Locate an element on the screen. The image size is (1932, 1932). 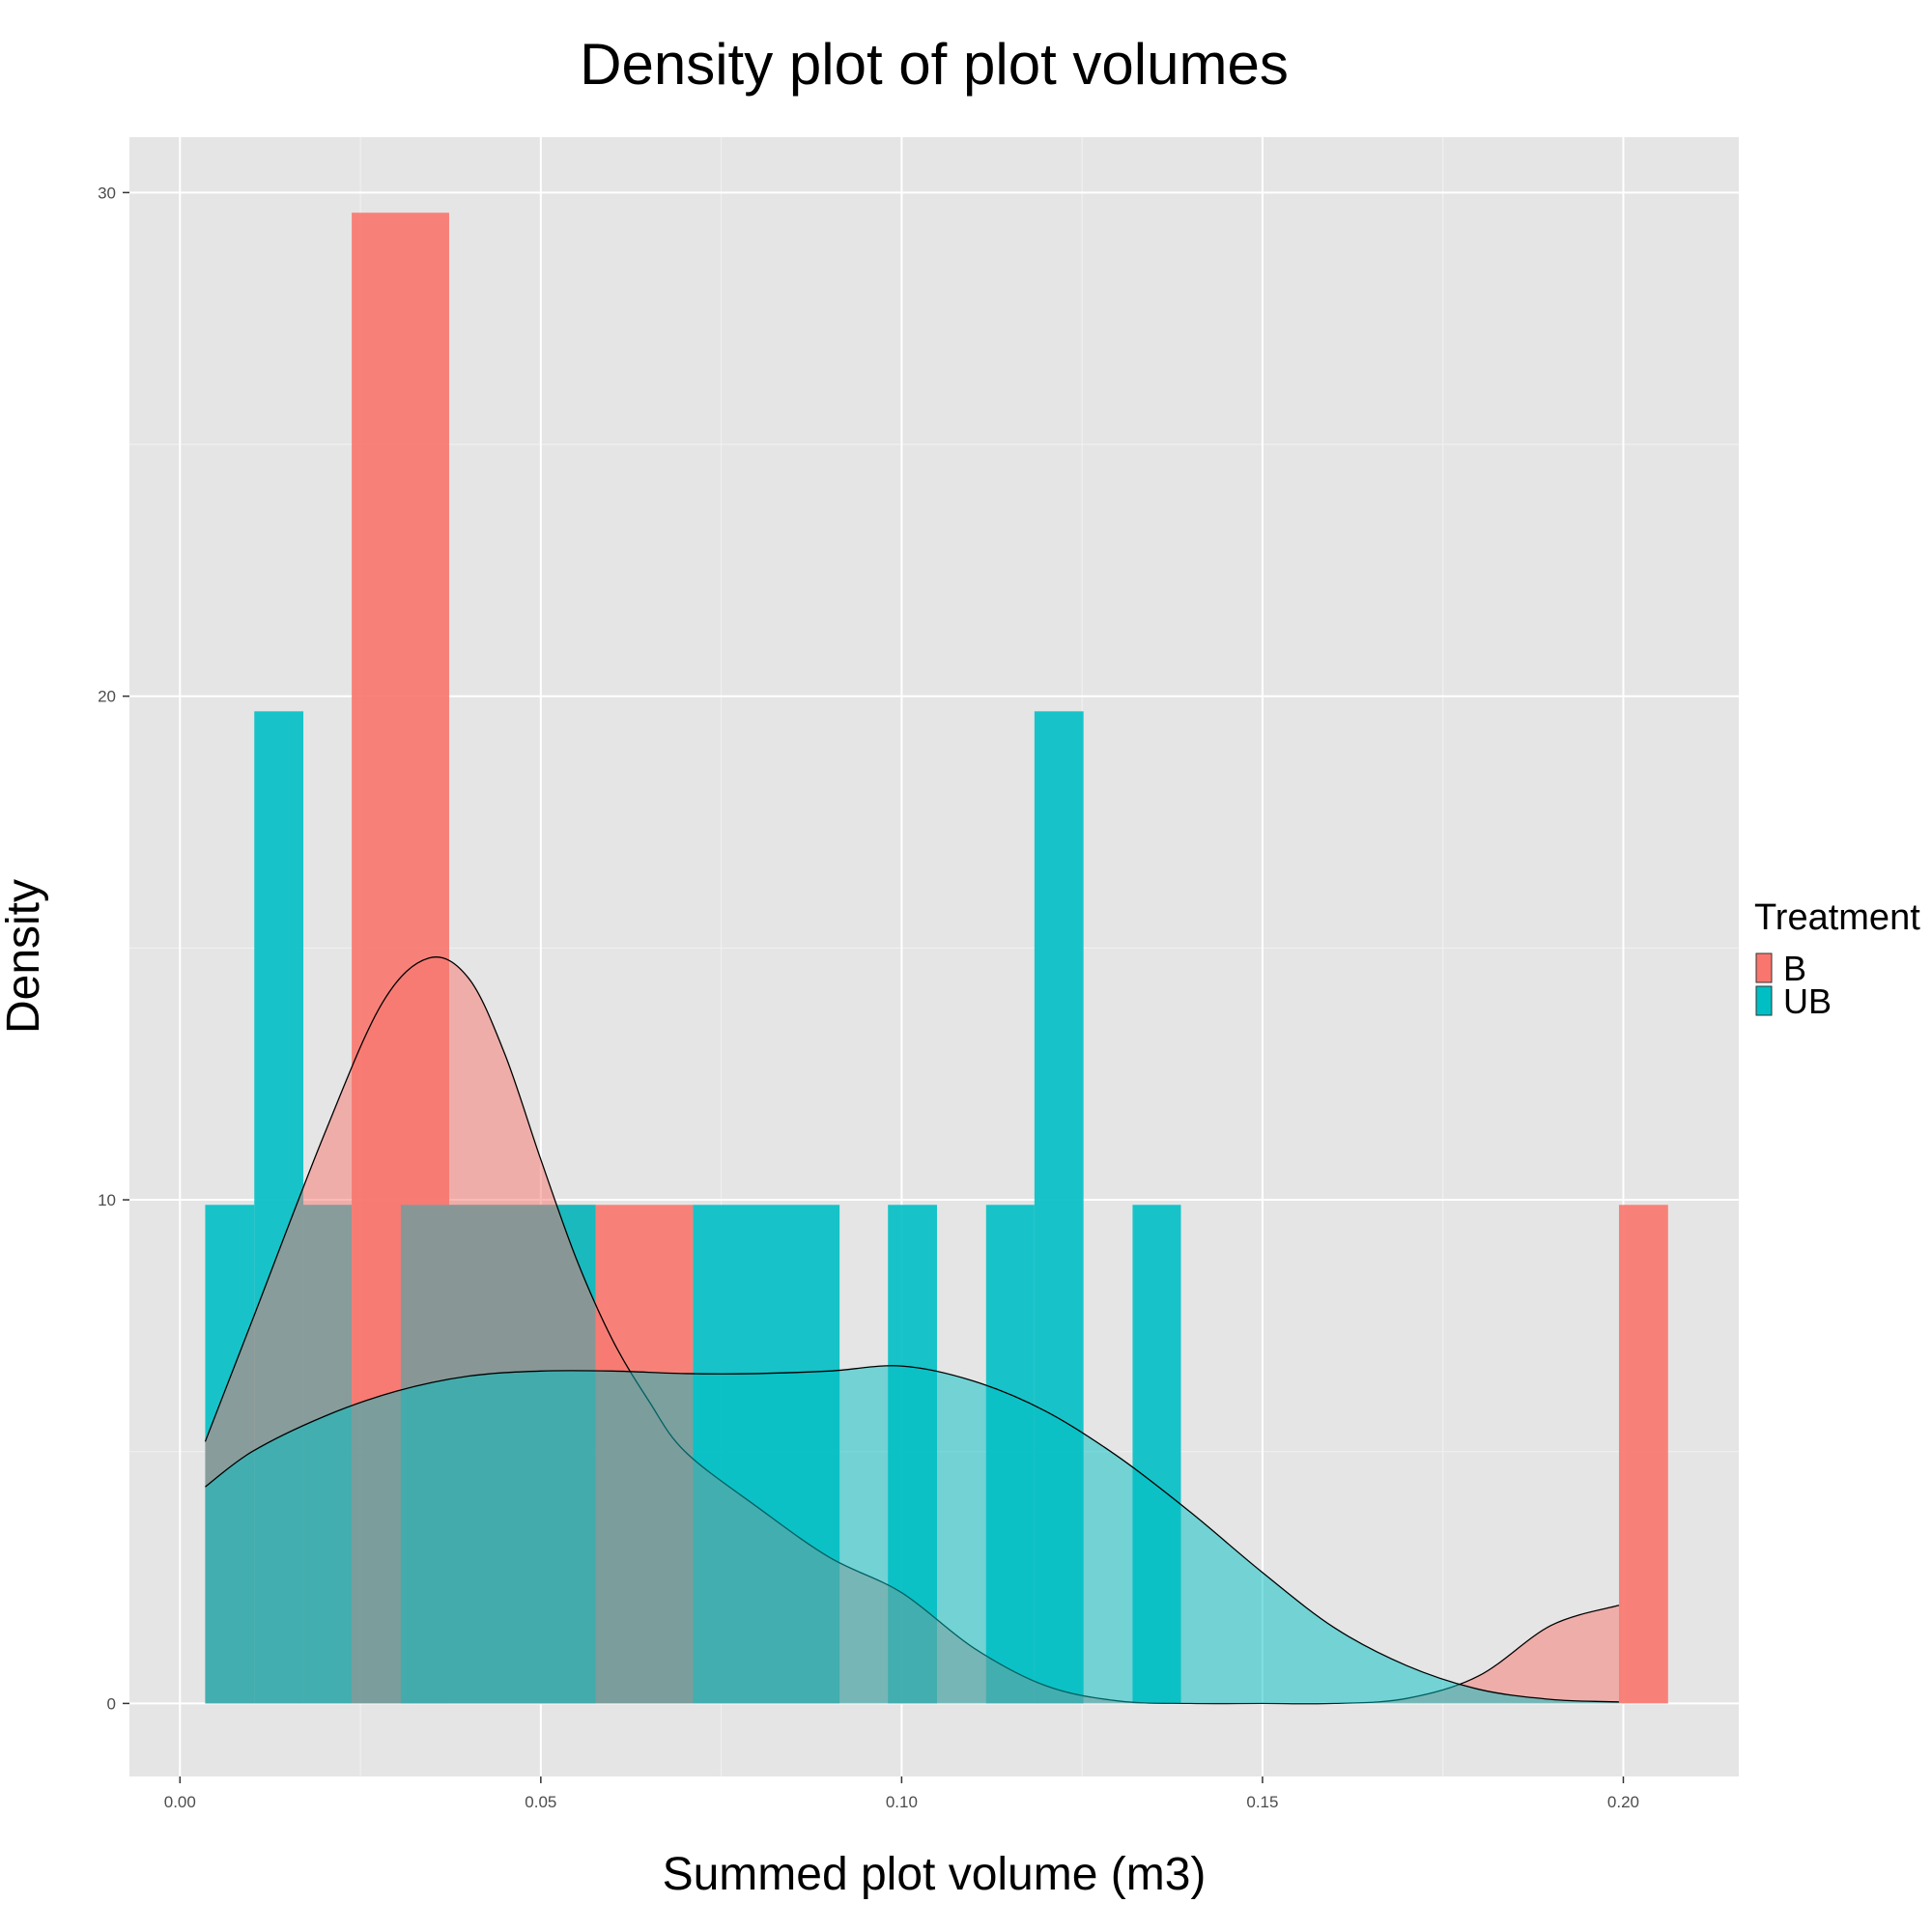
x-tick-label: 0.10 is located at coordinates (902, 1802).